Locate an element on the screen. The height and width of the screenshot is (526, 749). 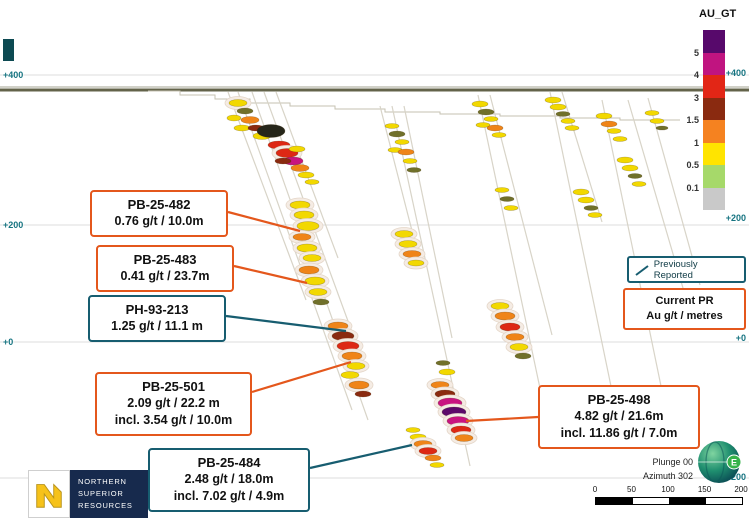
company-logo: NORTHERN SUPERIOR RESOURCES is located at coordinates (88, 494).